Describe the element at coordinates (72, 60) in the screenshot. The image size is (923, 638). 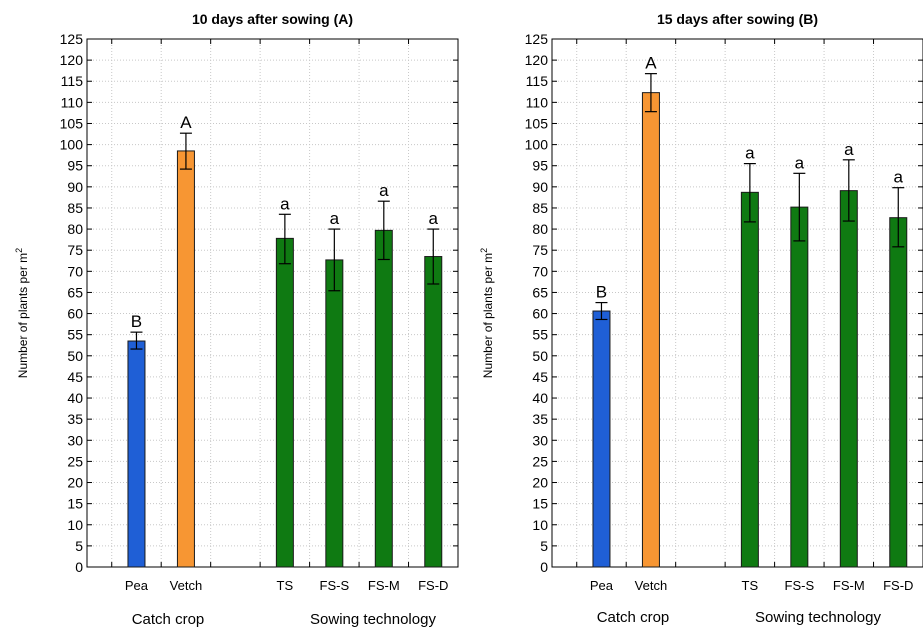
I see `y-tick-label: 120` at that location.